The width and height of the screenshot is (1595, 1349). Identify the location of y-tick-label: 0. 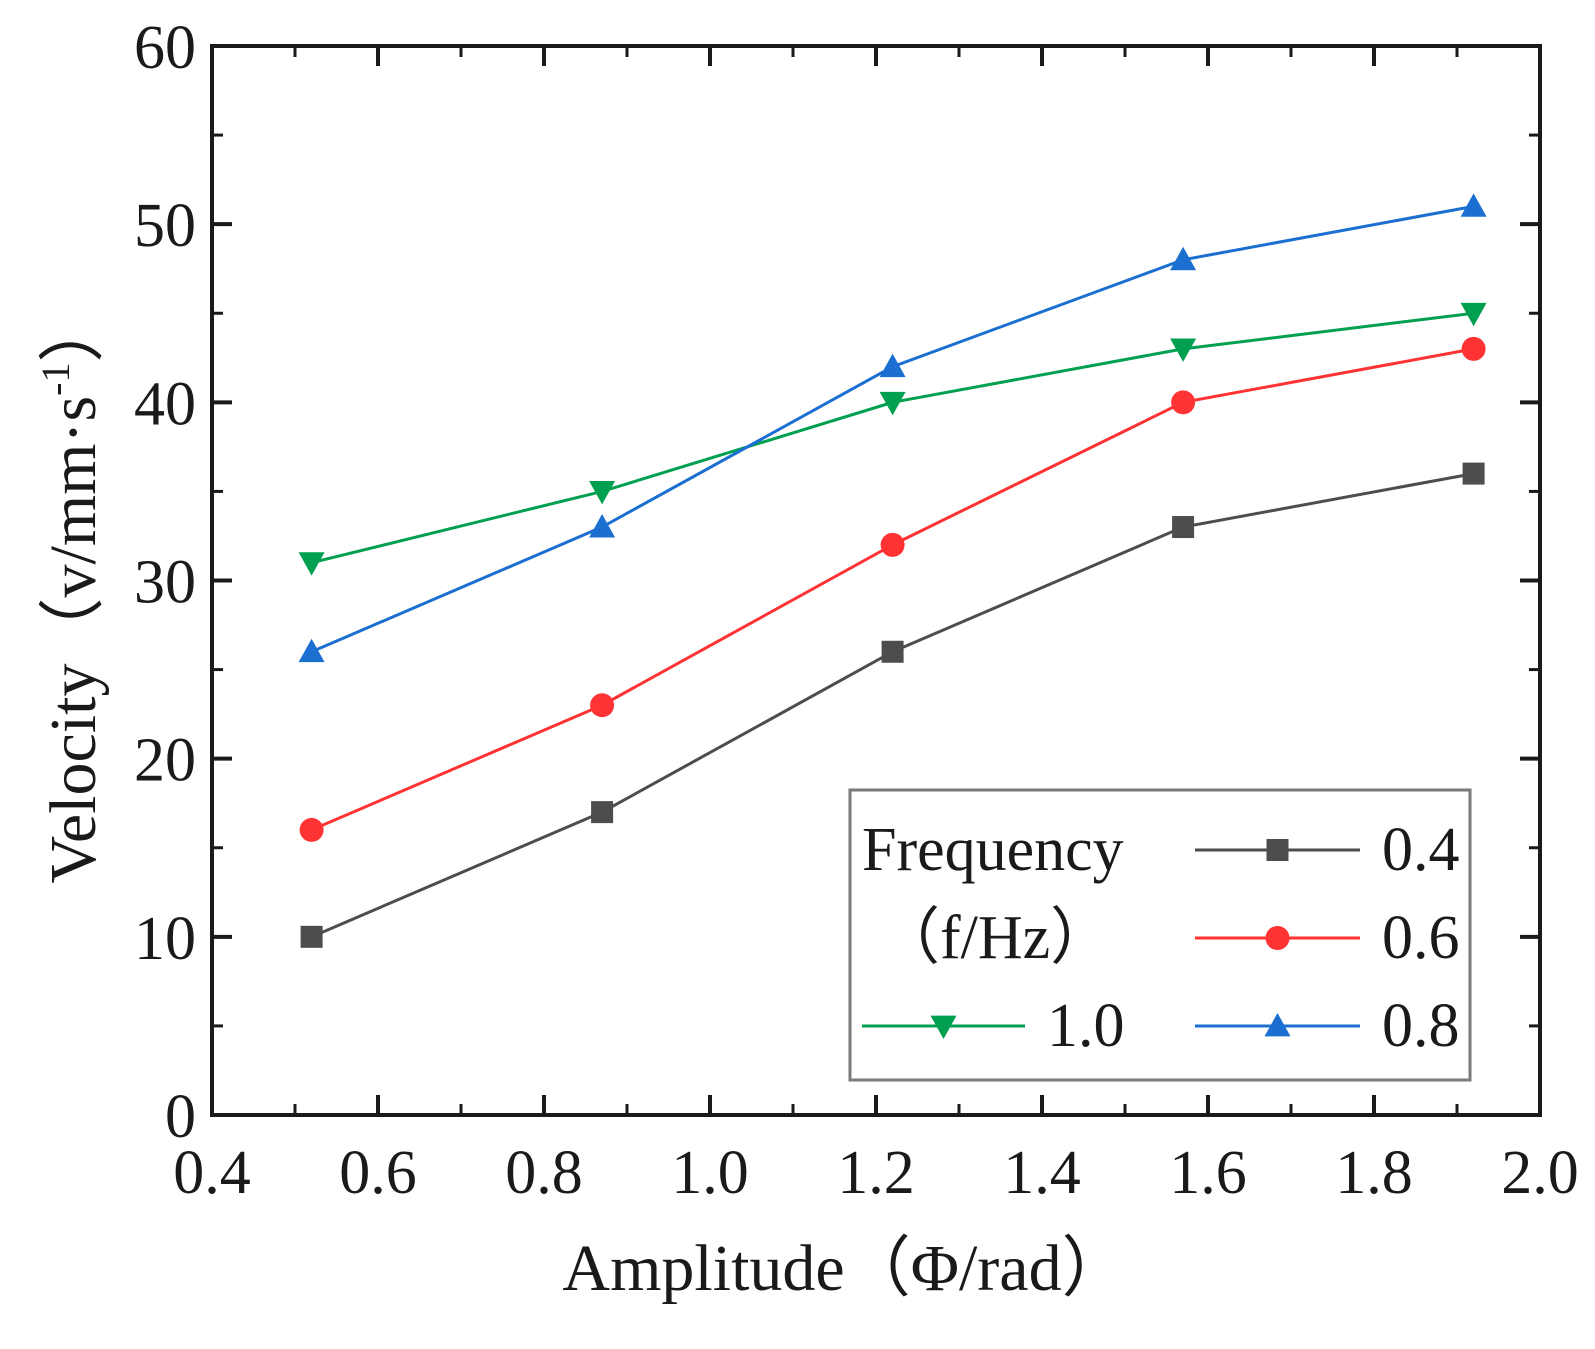
(180, 1117).